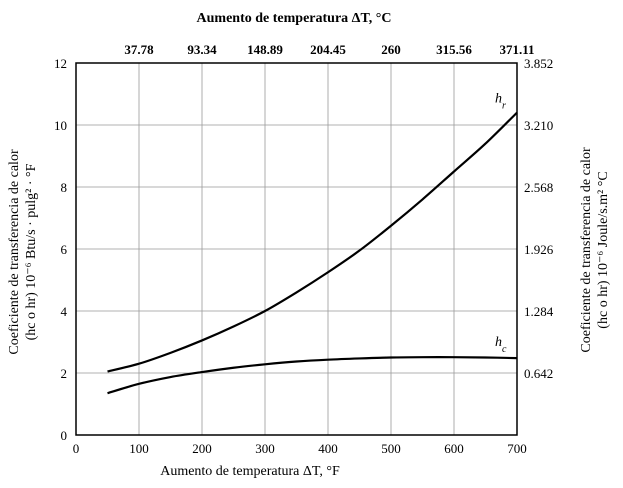  What do you see at coordinates (139, 49) in the screenshot?
I see `top-tick-label: 37.78` at bounding box center [139, 49].